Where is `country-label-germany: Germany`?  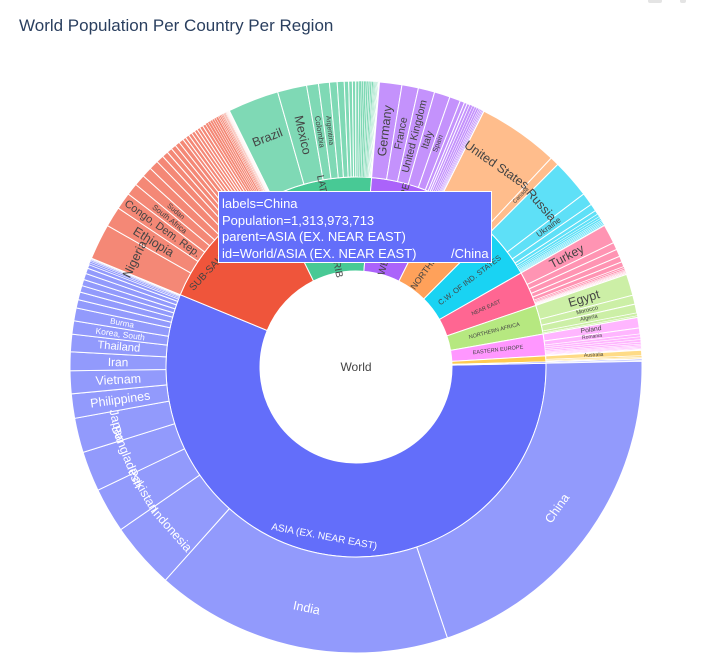 country-label-germany: Germany is located at coordinates (385, 130).